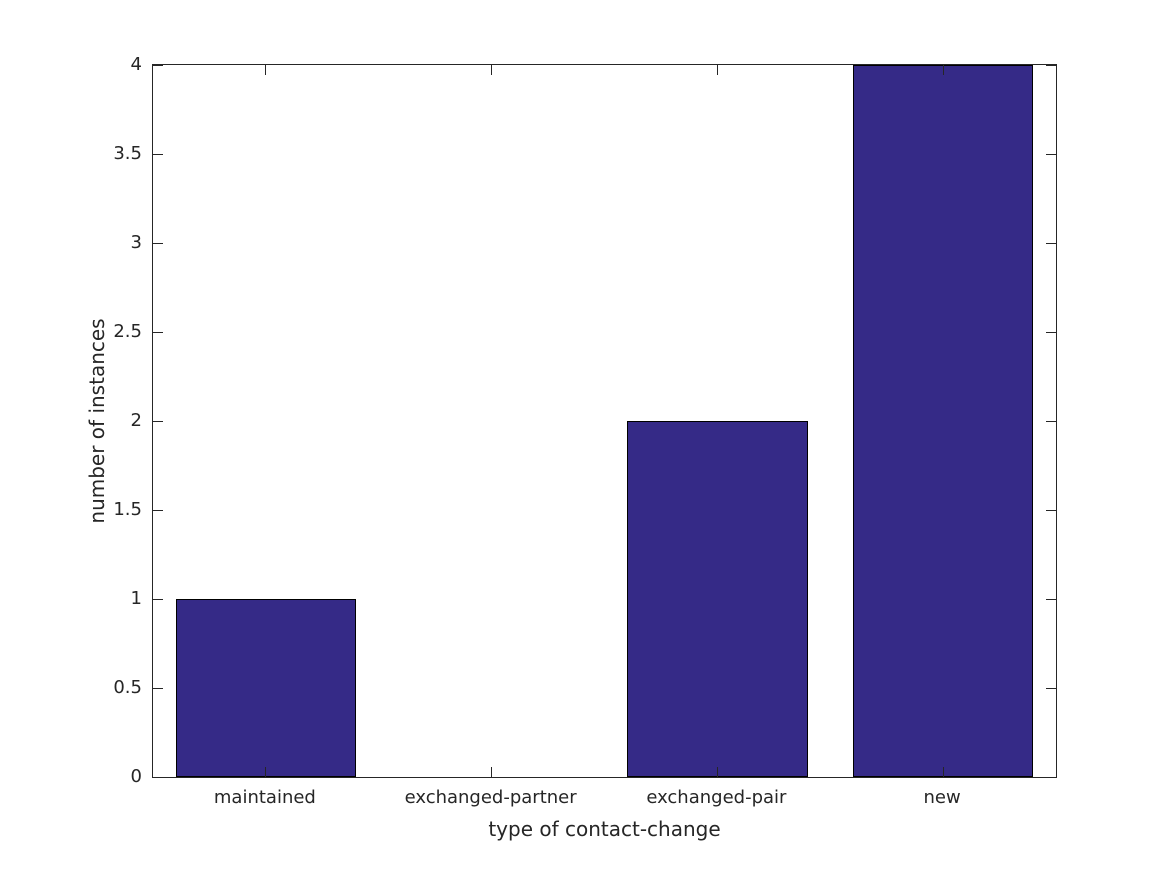 This screenshot has height=875, width=1167. Describe the element at coordinates (127, 509) in the screenshot. I see `y-tick-label: 1.5` at that location.